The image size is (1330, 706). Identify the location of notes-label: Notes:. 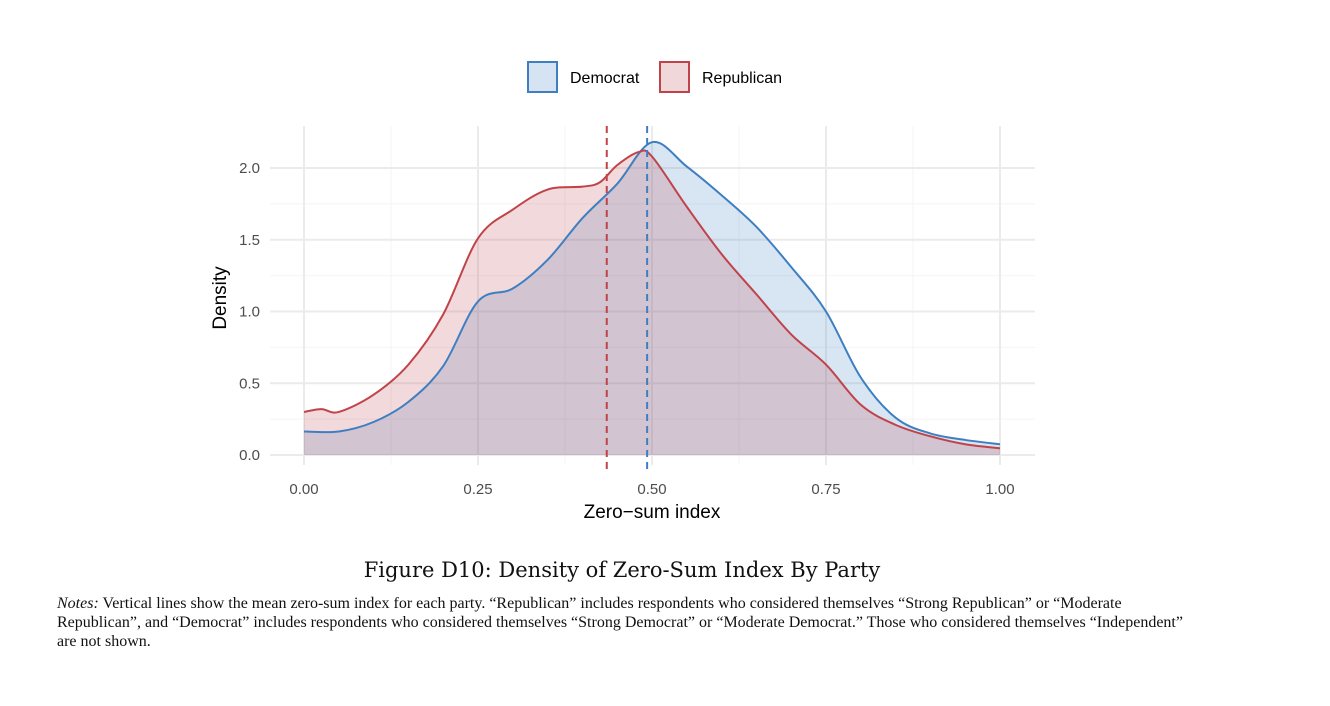
(78, 603).